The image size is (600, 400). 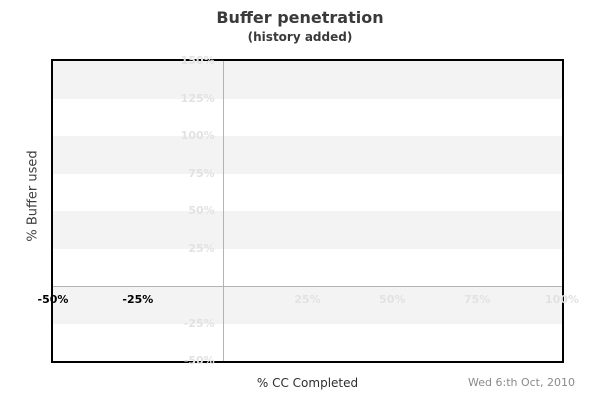 What do you see at coordinates (201, 210) in the screenshot?
I see `y-tick-label: 50%` at bounding box center [201, 210].